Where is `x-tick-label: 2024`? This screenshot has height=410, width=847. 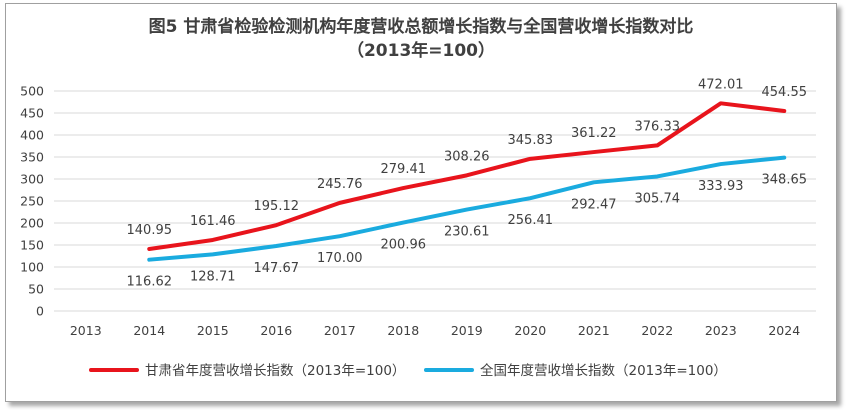 x-tick-label: 2024 is located at coordinates (784, 330).